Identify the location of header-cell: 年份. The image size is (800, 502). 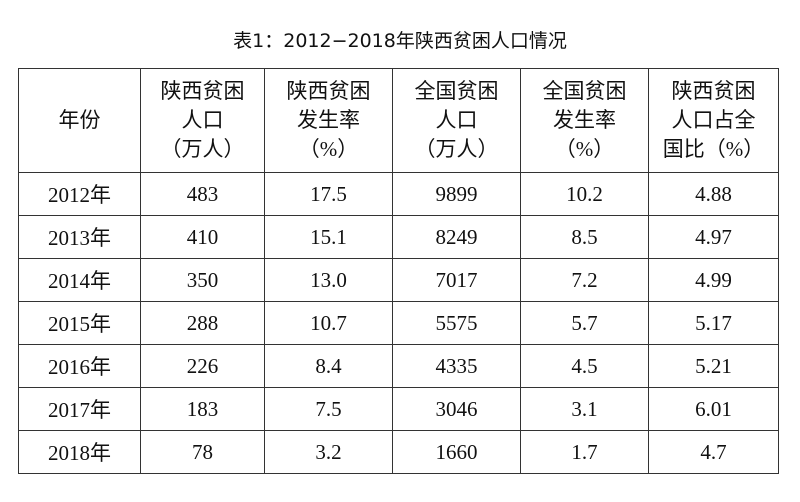
(79, 120).